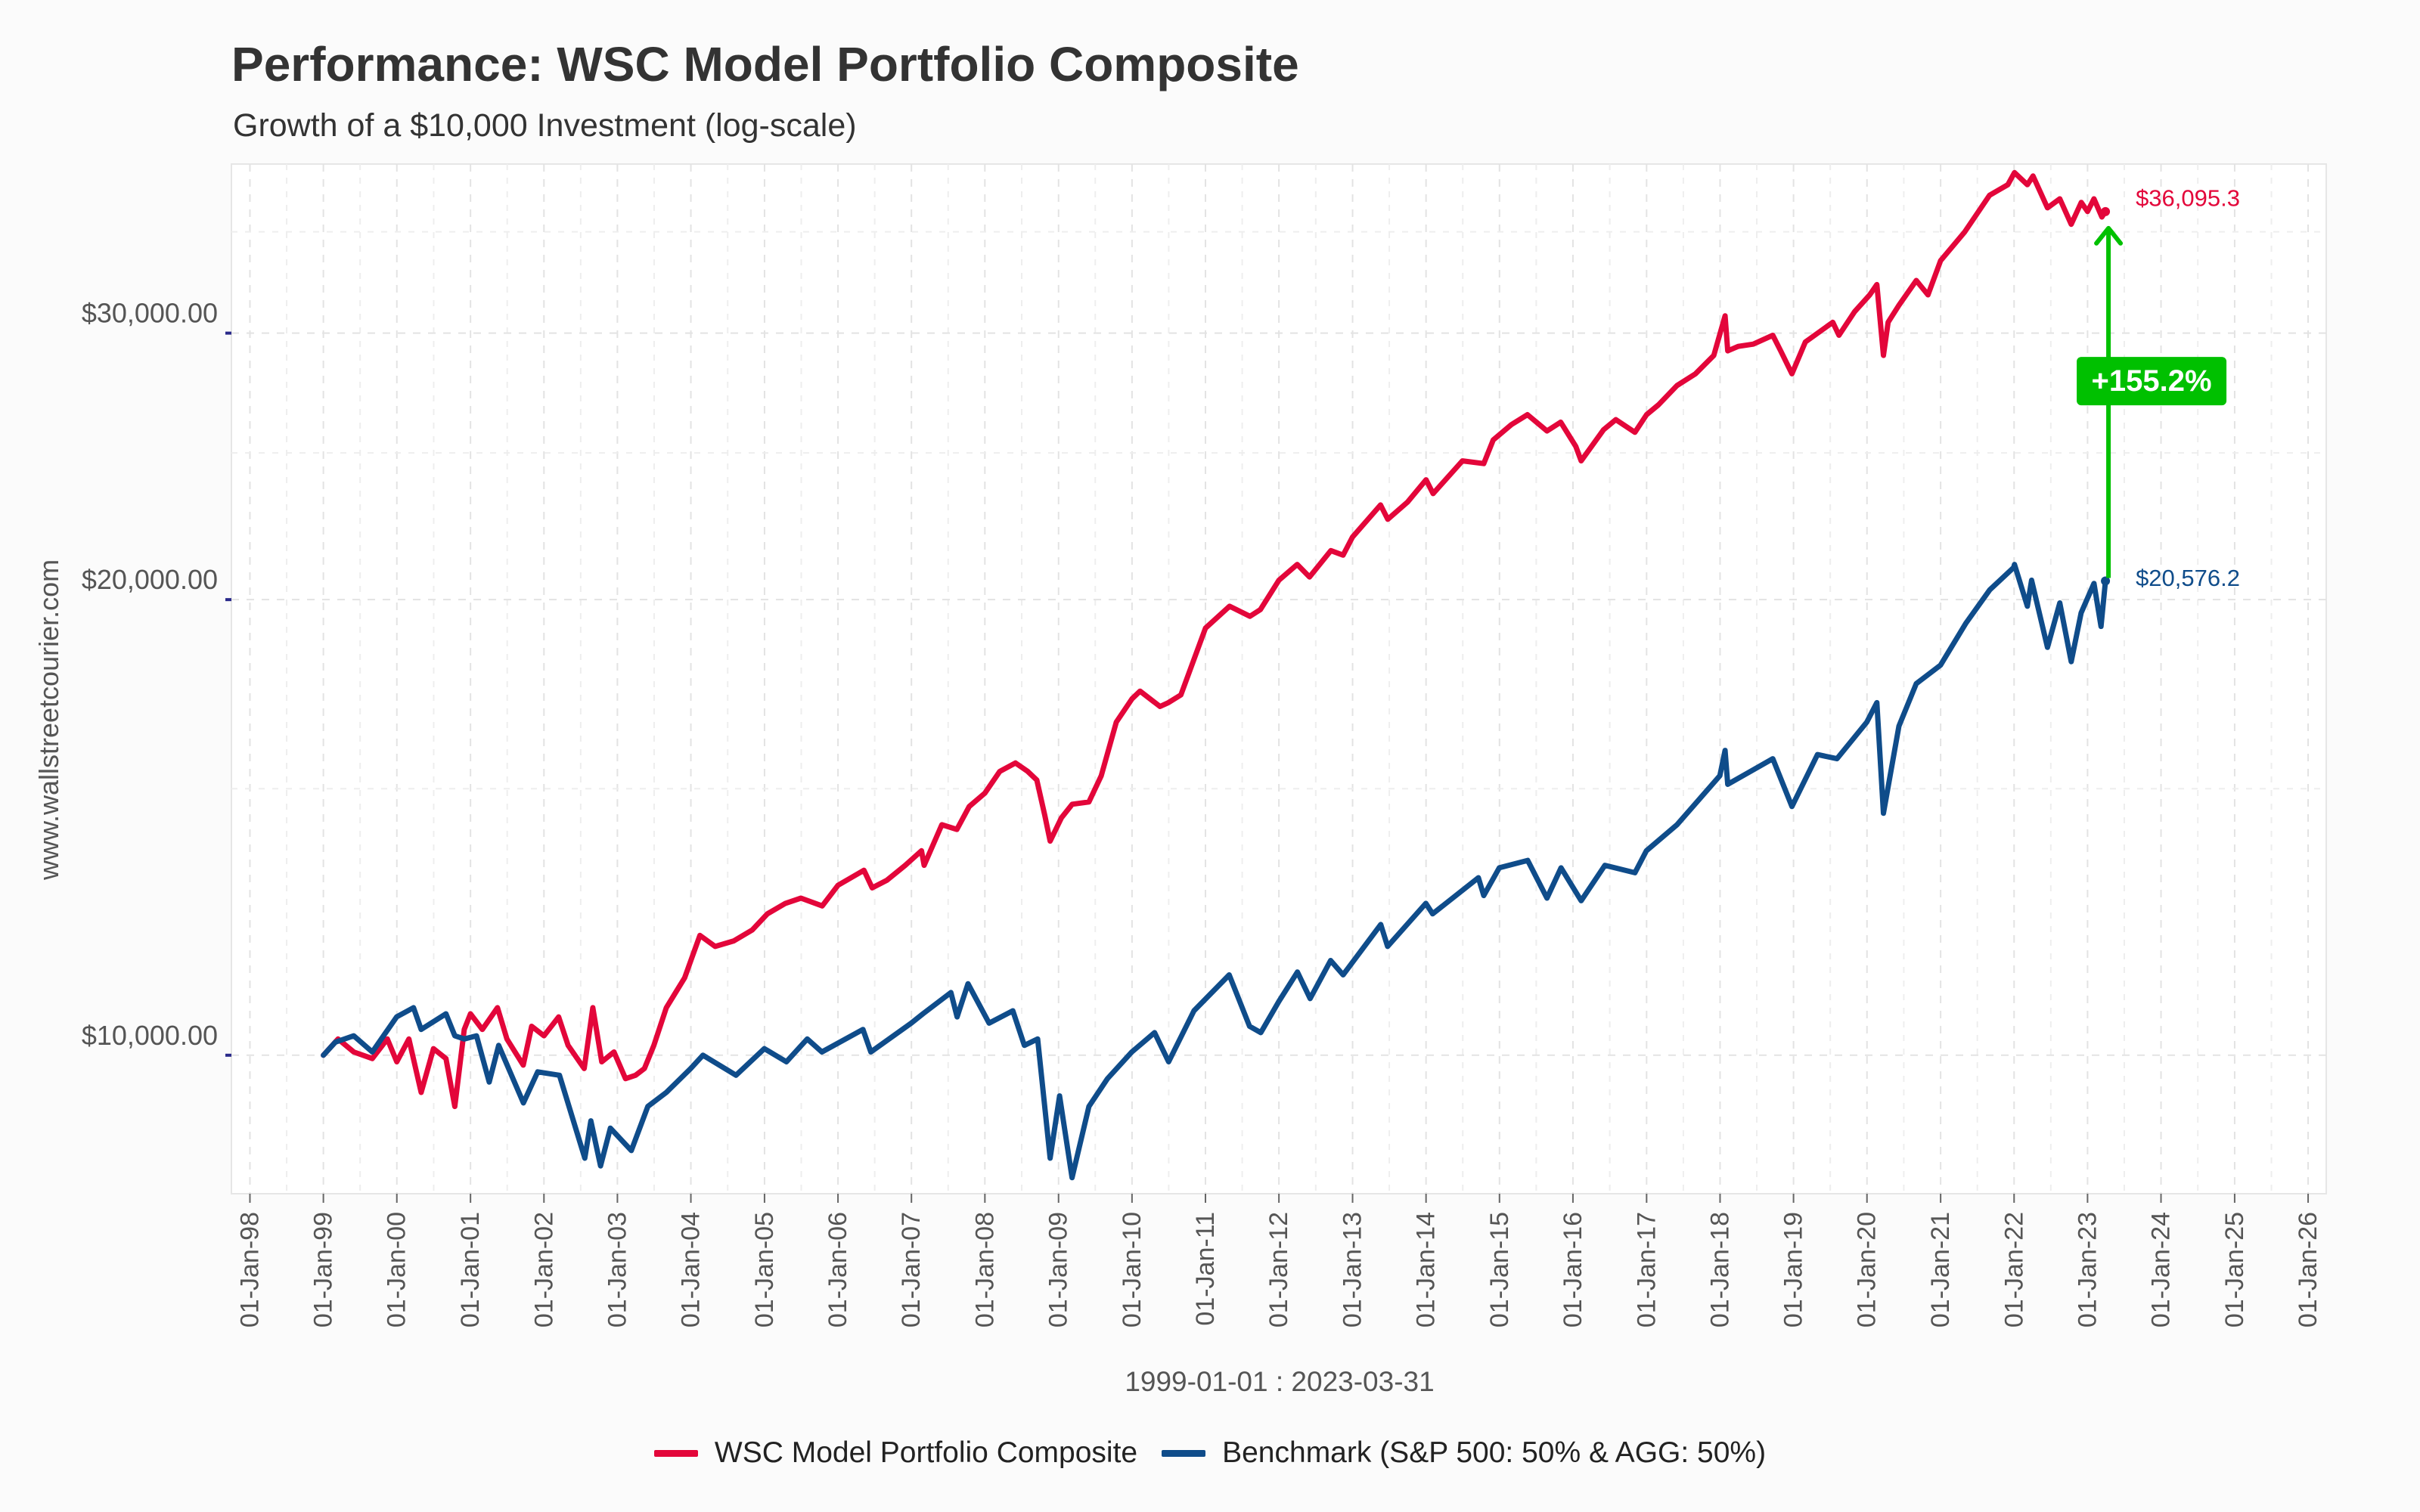 The image size is (2420, 1512). I want to click on legend-label-benchmark: Benchmark (S&P 500: 50% & AGG: 50%), so click(1494, 1452).